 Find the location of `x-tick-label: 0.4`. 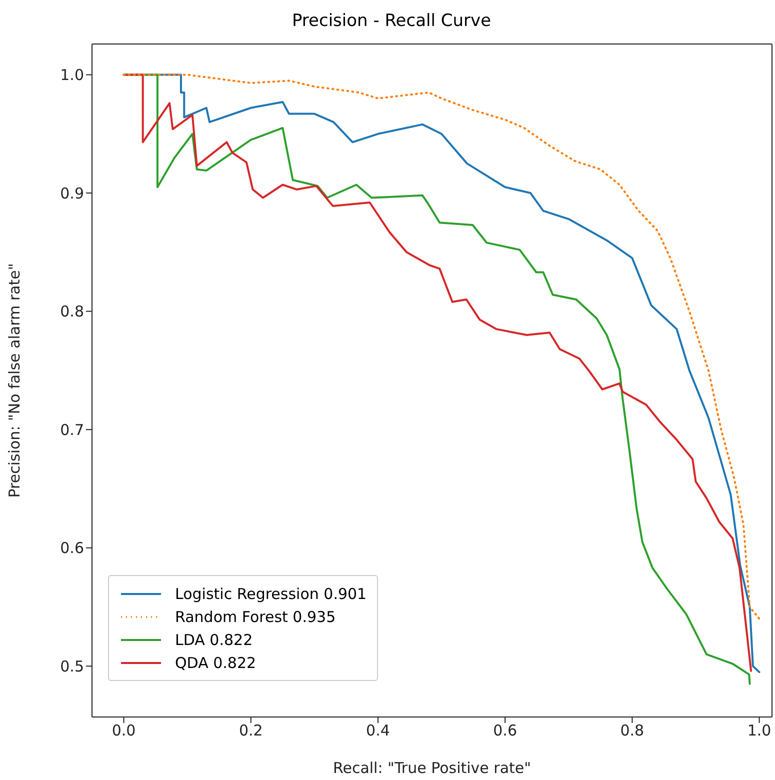

x-tick-label: 0.4 is located at coordinates (378, 731).